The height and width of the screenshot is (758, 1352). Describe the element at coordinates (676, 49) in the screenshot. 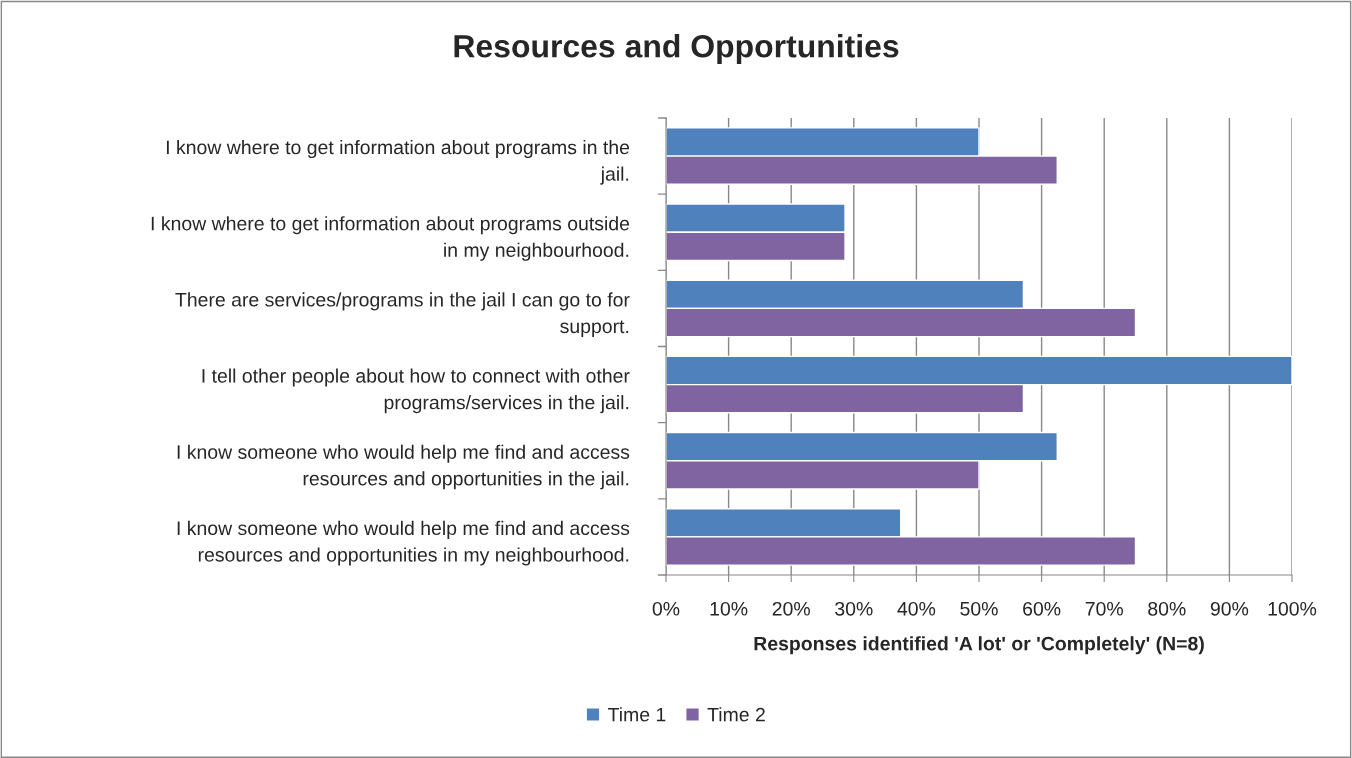

I see `chart-title: Resources and Opportunities` at that location.